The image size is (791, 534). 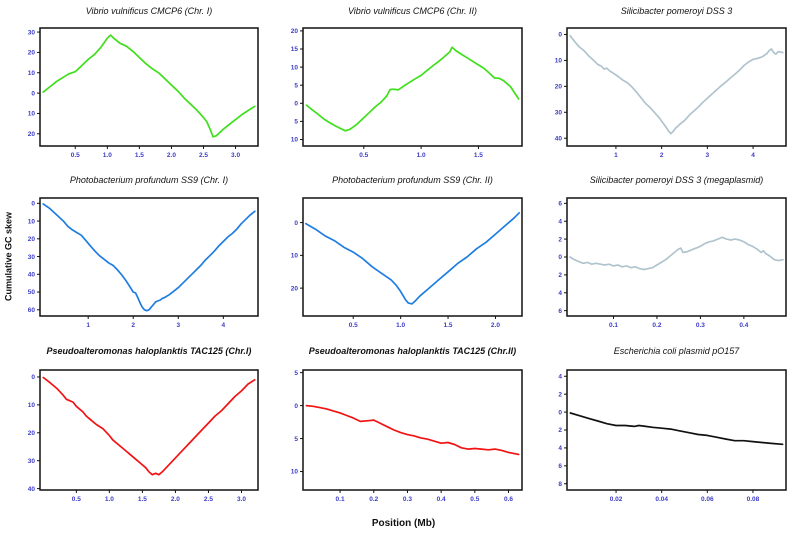 What do you see at coordinates (8, 256) in the screenshot?
I see `y-axis-label: Cumulative GC skew` at bounding box center [8, 256].